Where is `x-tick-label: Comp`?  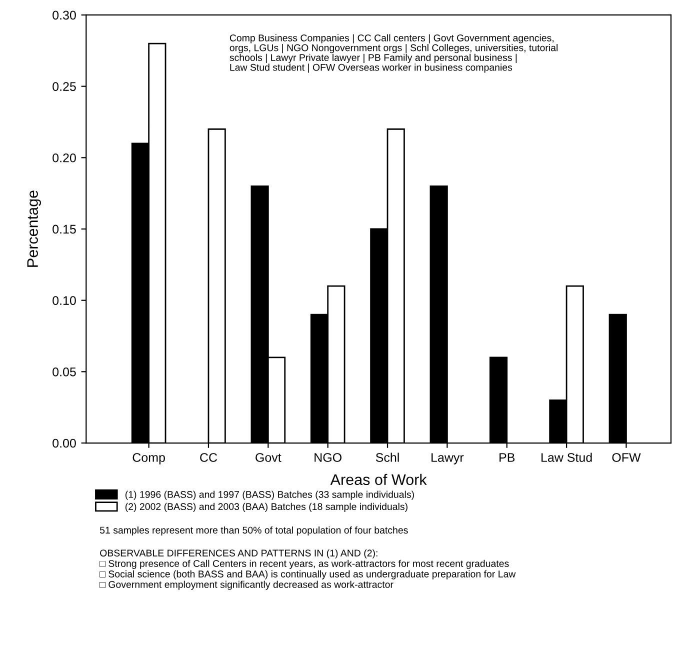
x-tick-label: Comp is located at coordinates (148, 458).